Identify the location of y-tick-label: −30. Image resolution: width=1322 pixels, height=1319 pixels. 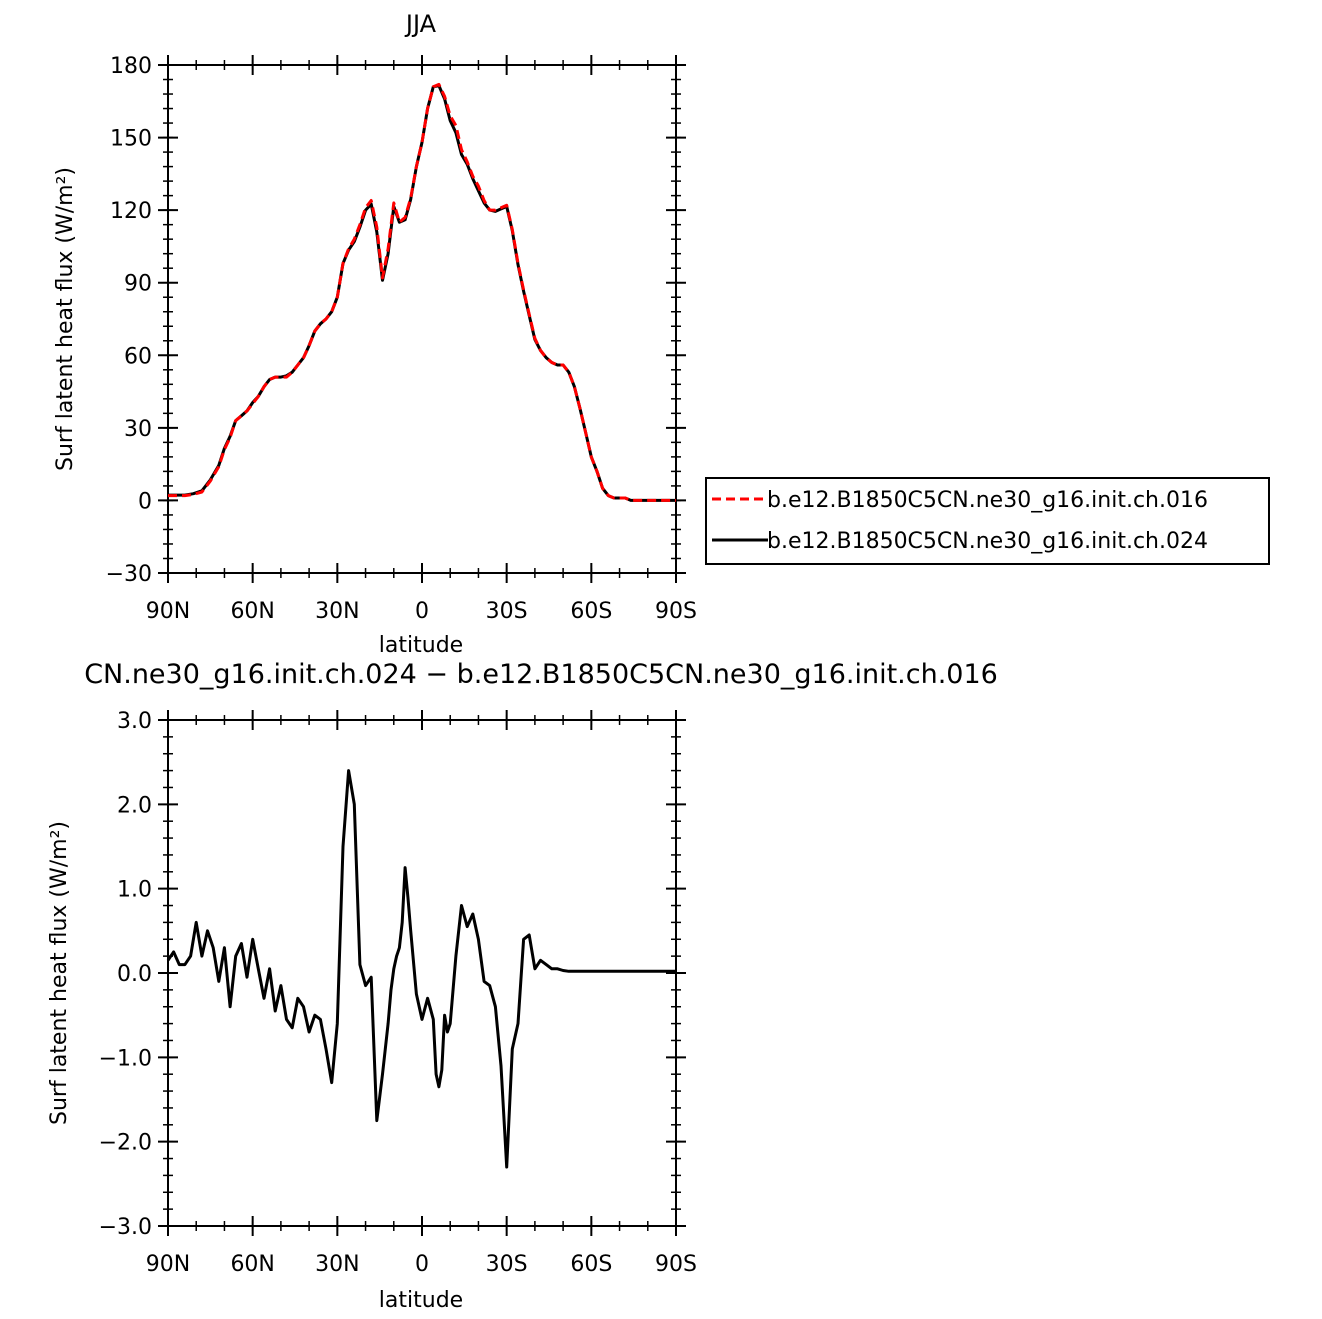
(129, 574).